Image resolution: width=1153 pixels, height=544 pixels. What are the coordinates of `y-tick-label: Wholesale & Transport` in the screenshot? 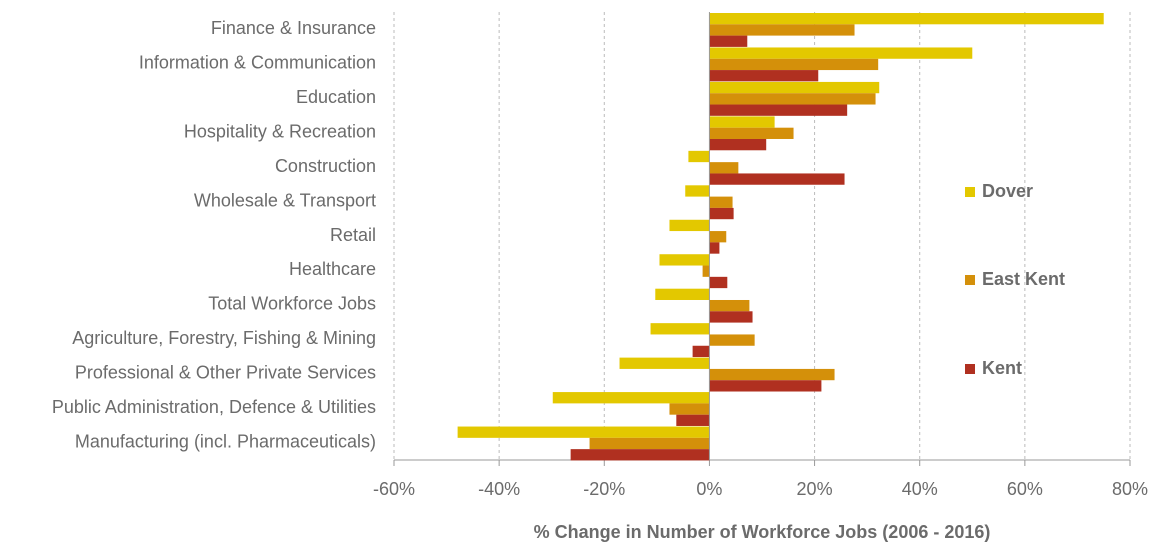 It's located at (285, 200).